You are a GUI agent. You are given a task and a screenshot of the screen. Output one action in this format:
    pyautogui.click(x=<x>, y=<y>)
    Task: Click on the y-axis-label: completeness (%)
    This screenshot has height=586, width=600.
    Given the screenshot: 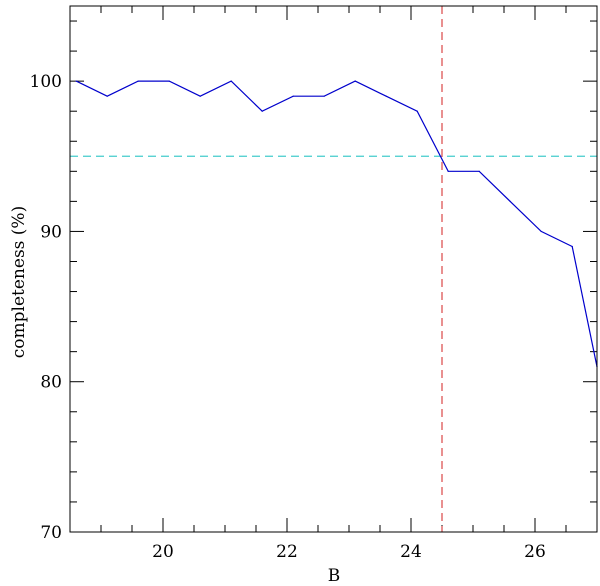 What is the action you would take?
    pyautogui.click(x=19, y=282)
    